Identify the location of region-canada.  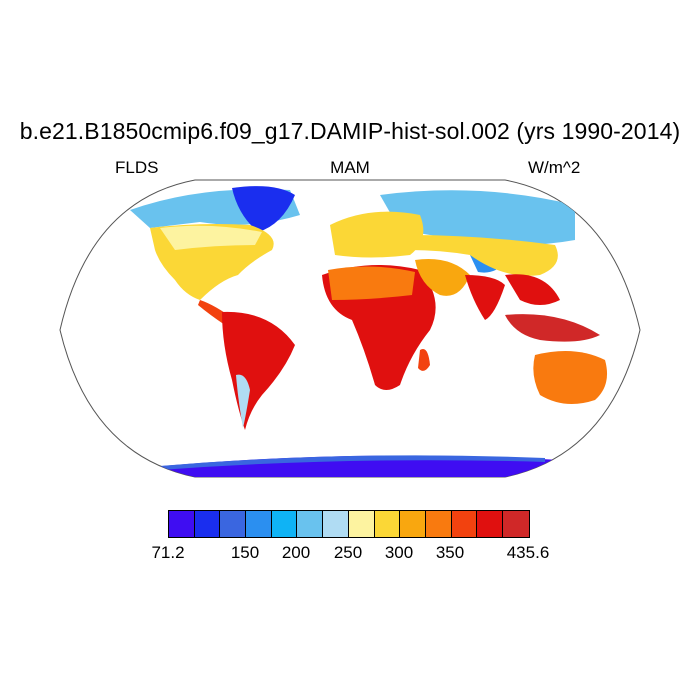
(211, 237).